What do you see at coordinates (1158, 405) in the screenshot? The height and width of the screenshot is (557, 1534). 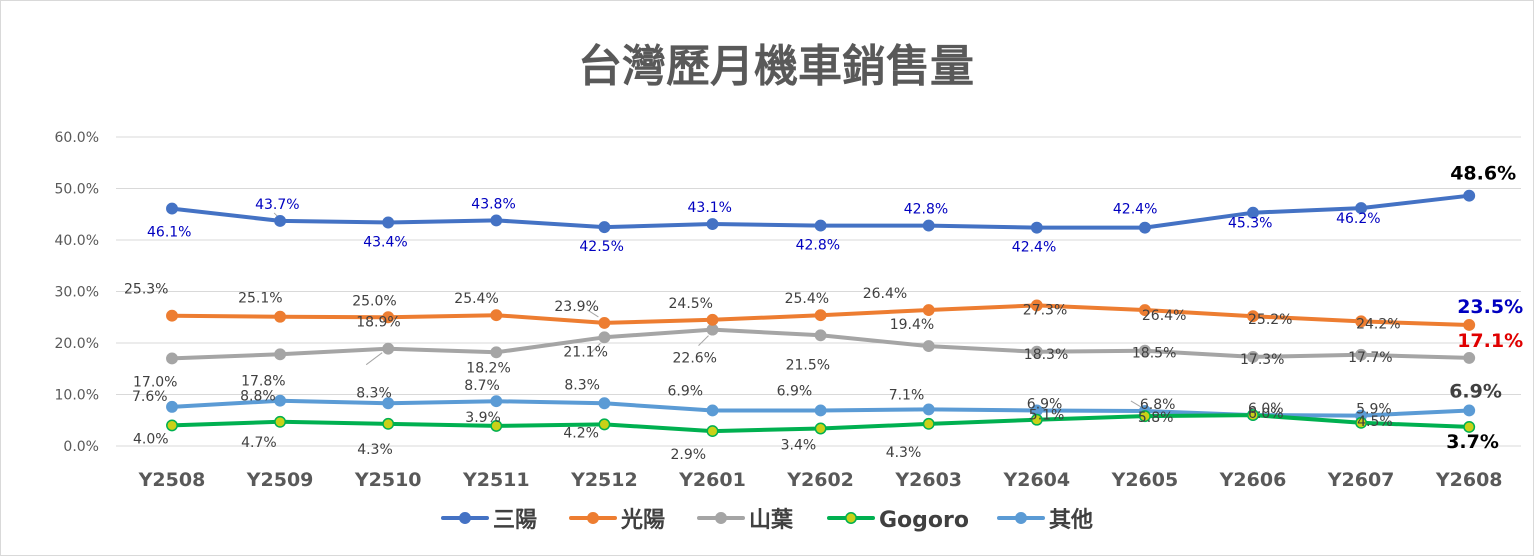 I see `data-label: 6.8%` at bounding box center [1158, 405].